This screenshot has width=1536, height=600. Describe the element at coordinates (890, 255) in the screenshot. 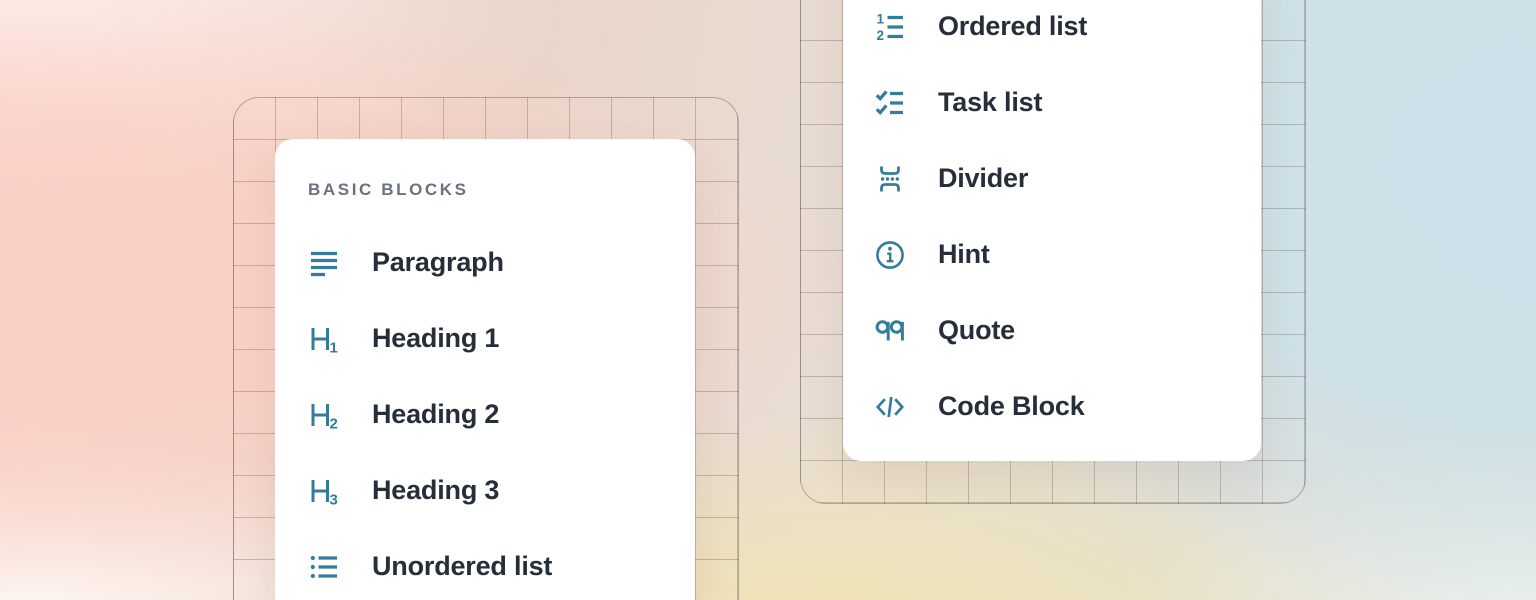

I see `hint-icon` at that location.